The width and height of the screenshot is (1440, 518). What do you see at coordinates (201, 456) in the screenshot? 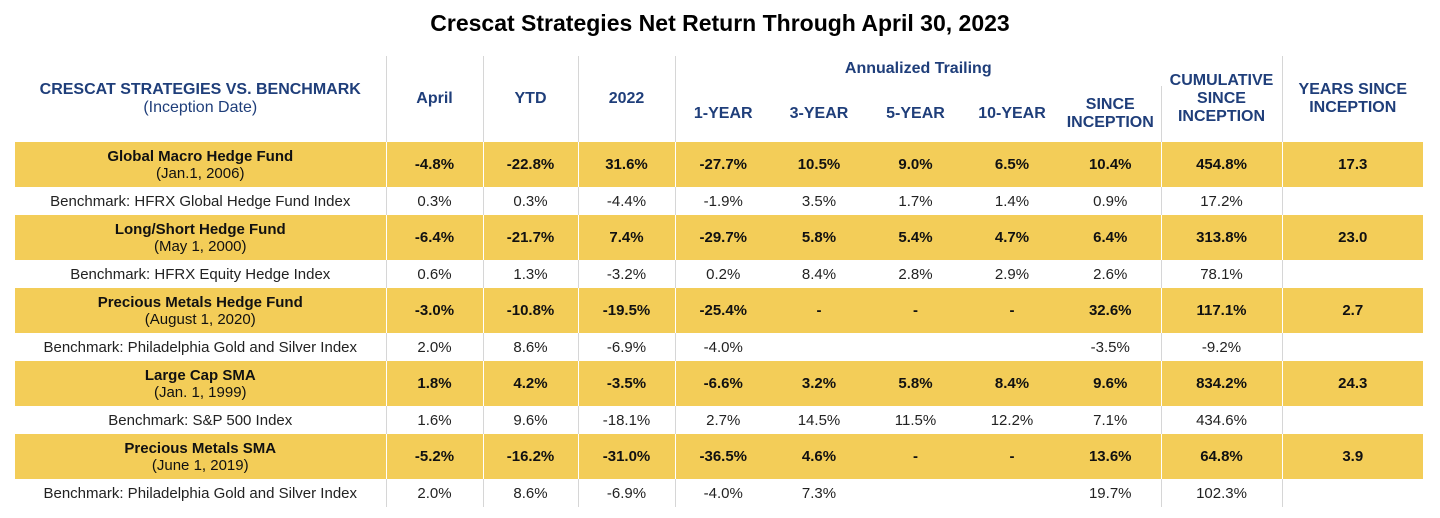
I see `fund-name-cell: Precious Metals SMA (June 1, 2019)` at bounding box center [201, 456].